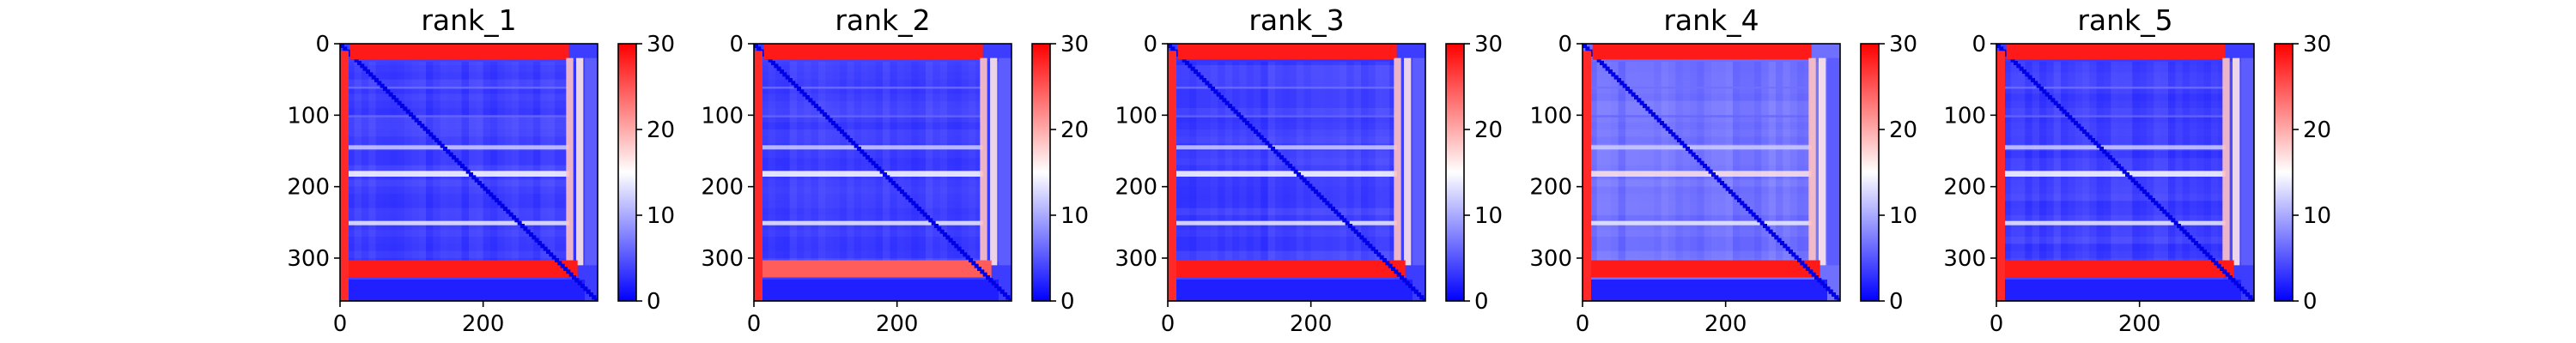 The image size is (2576, 343). I want to click on plot-frame, so click(1297, 173).